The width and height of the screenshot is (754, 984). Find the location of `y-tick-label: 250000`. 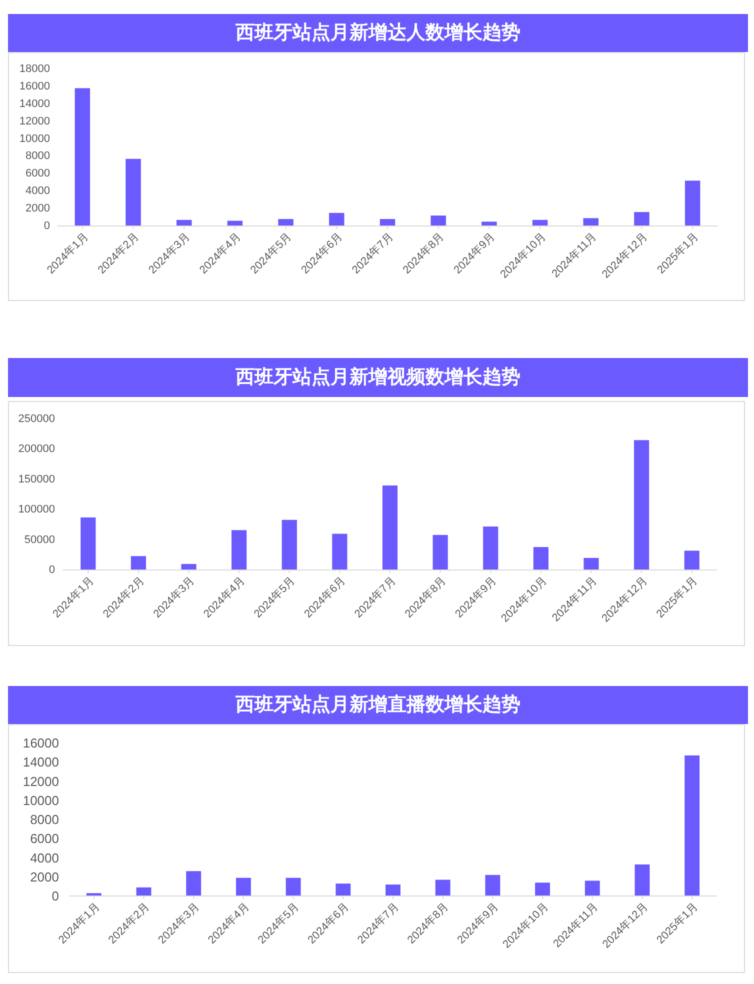

y-tick-label: 250000 is located at coordinates (36, 419).